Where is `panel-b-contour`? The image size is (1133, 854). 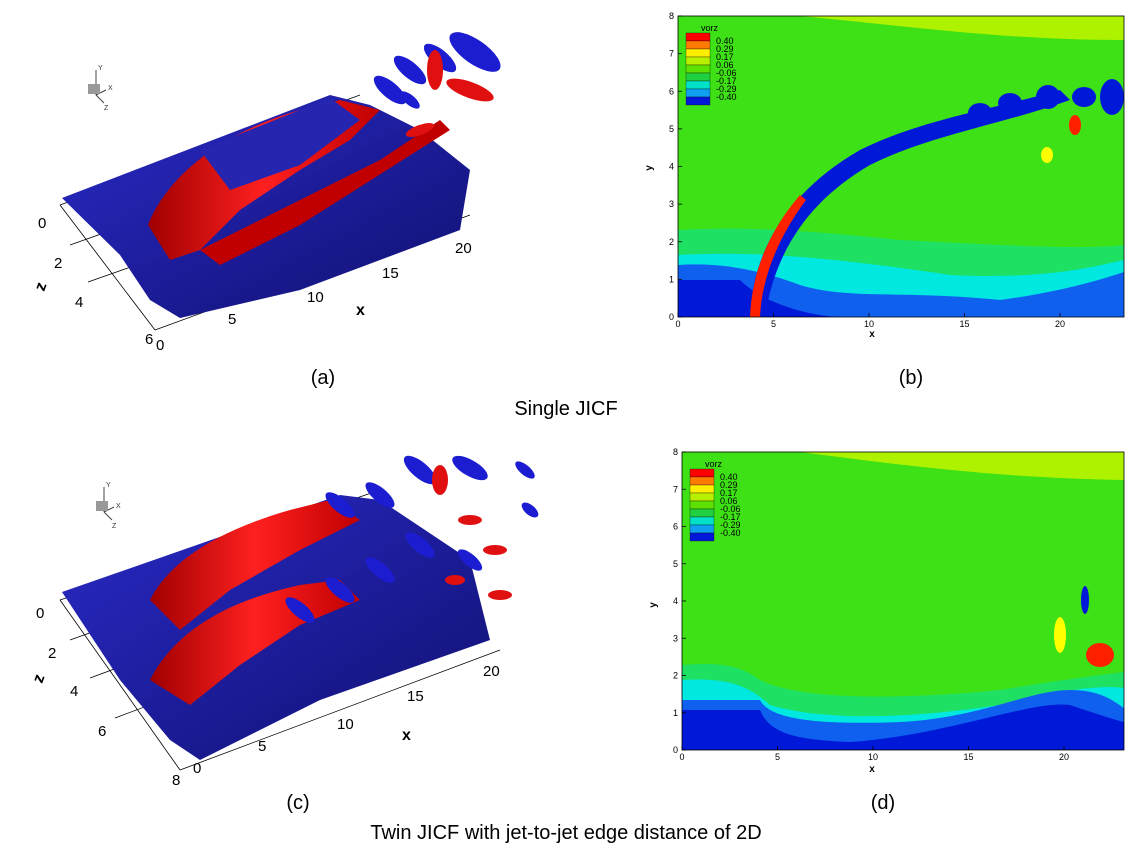 panel-b-contour is located at coordinates (901, 166).